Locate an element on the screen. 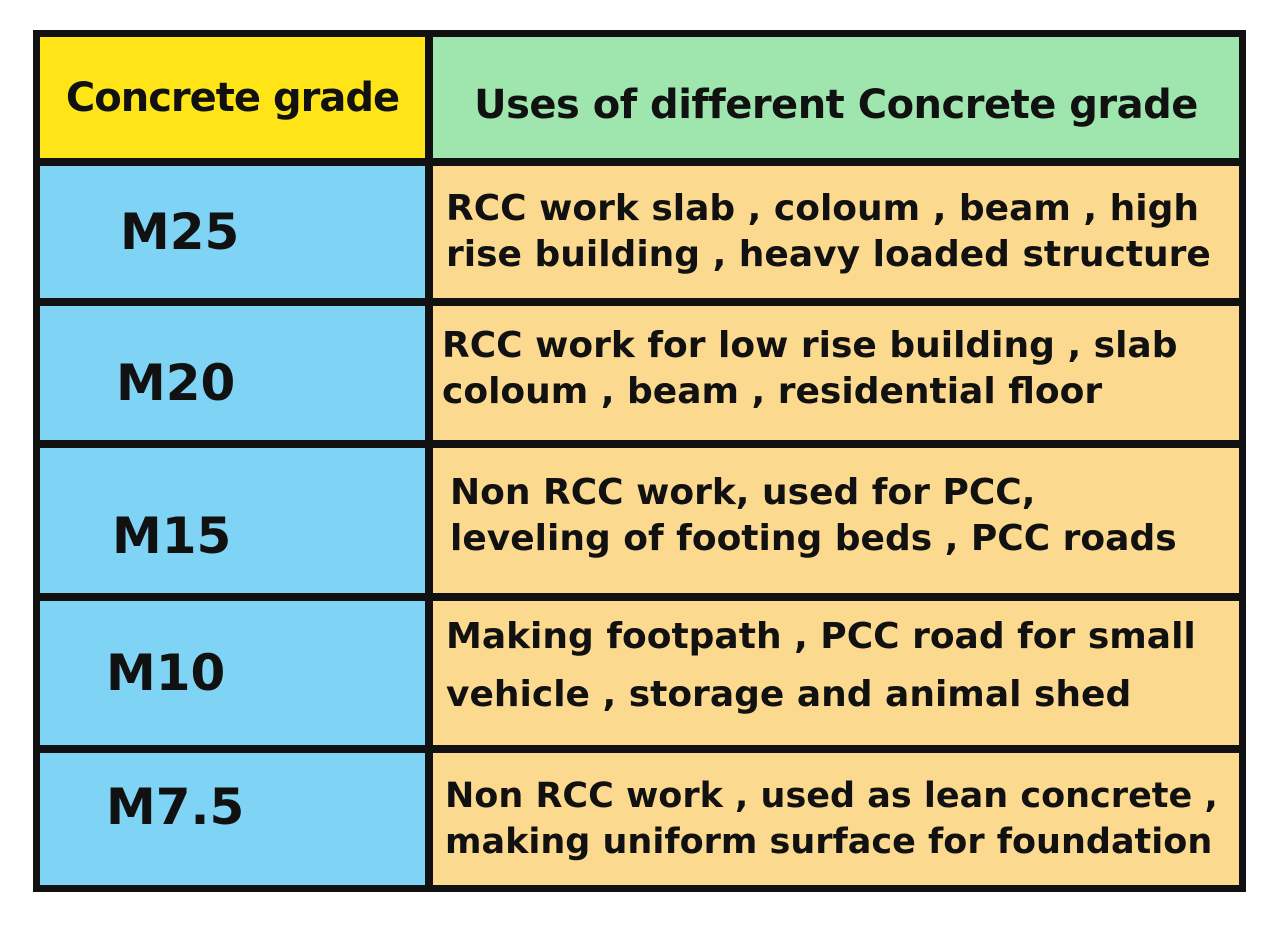  grade-label: M7.5 is located at coordinates (175, 807).